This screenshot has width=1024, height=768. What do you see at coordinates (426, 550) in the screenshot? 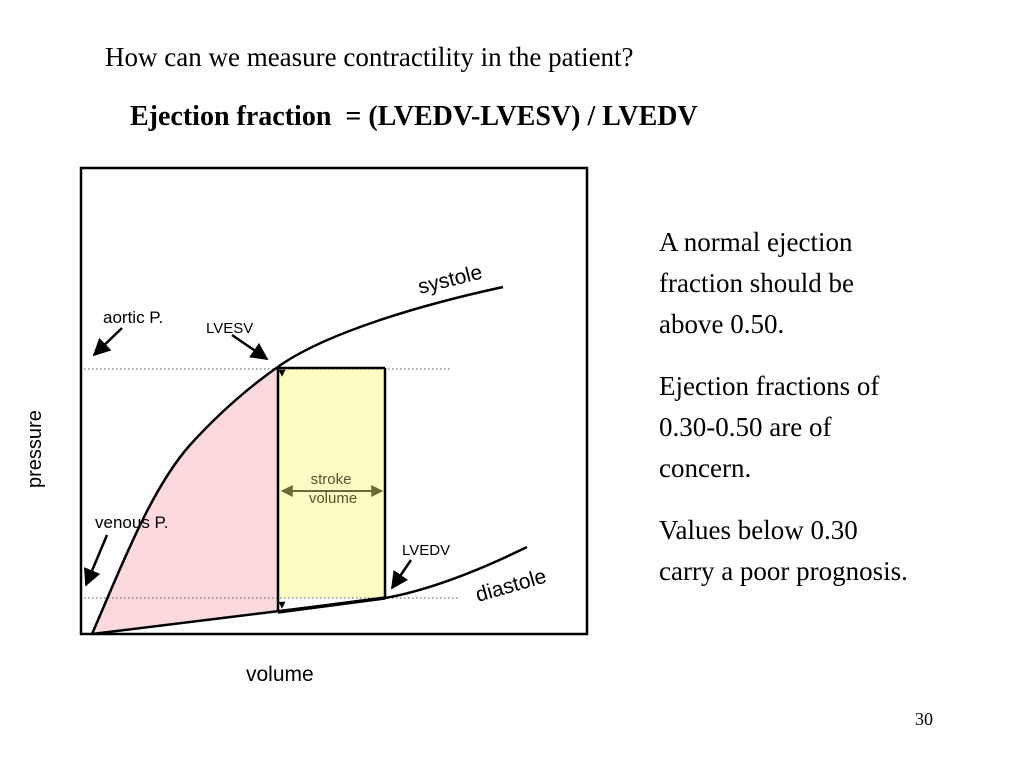
I see `lvedv-label: LVEDV` at bounding box center [426, 550].